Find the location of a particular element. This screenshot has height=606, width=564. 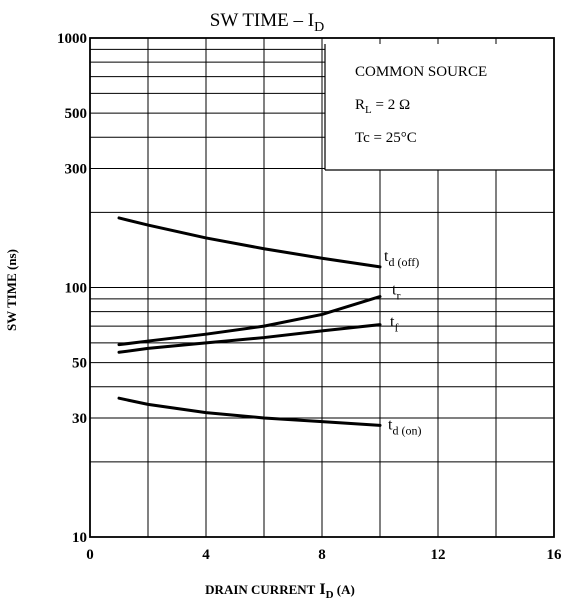

series-label-group: td (off) tr tf td (on) is located at coordinates (402, 343).